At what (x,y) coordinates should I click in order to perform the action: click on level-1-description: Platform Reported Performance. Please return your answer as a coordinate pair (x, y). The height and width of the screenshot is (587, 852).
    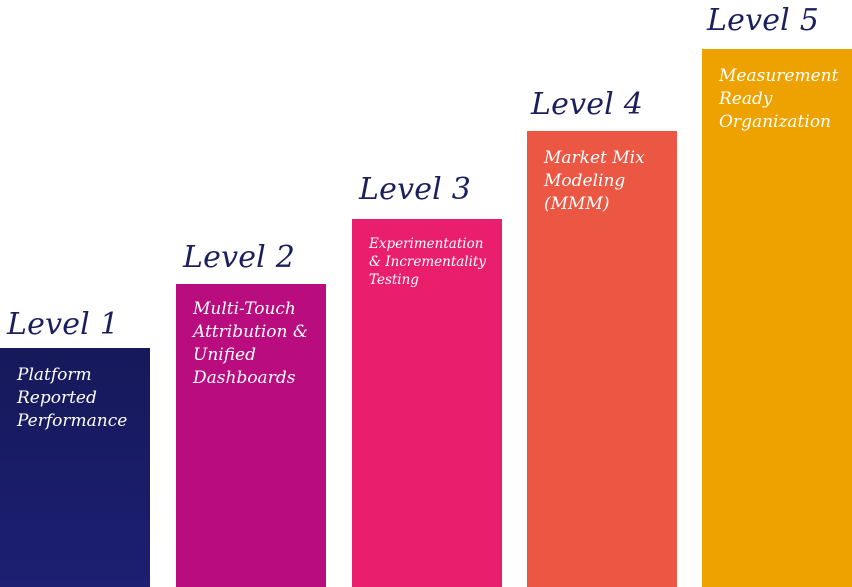
    Looking at the image, I should click on (72, 398).